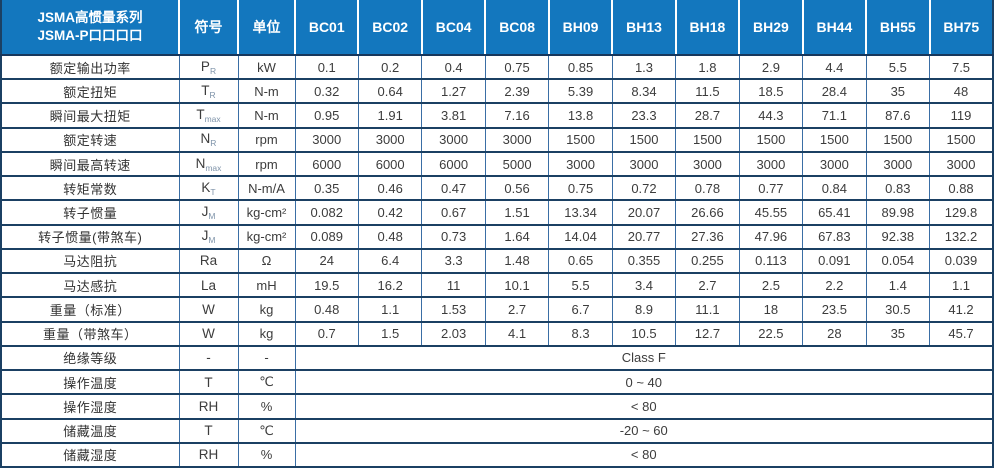 The width and height of the screenshot is (994, 468). What do you see at coordinates (90, 357) in the screenshot?
I see `row-label: 绝缘等级` at bounding box center [90, 357].